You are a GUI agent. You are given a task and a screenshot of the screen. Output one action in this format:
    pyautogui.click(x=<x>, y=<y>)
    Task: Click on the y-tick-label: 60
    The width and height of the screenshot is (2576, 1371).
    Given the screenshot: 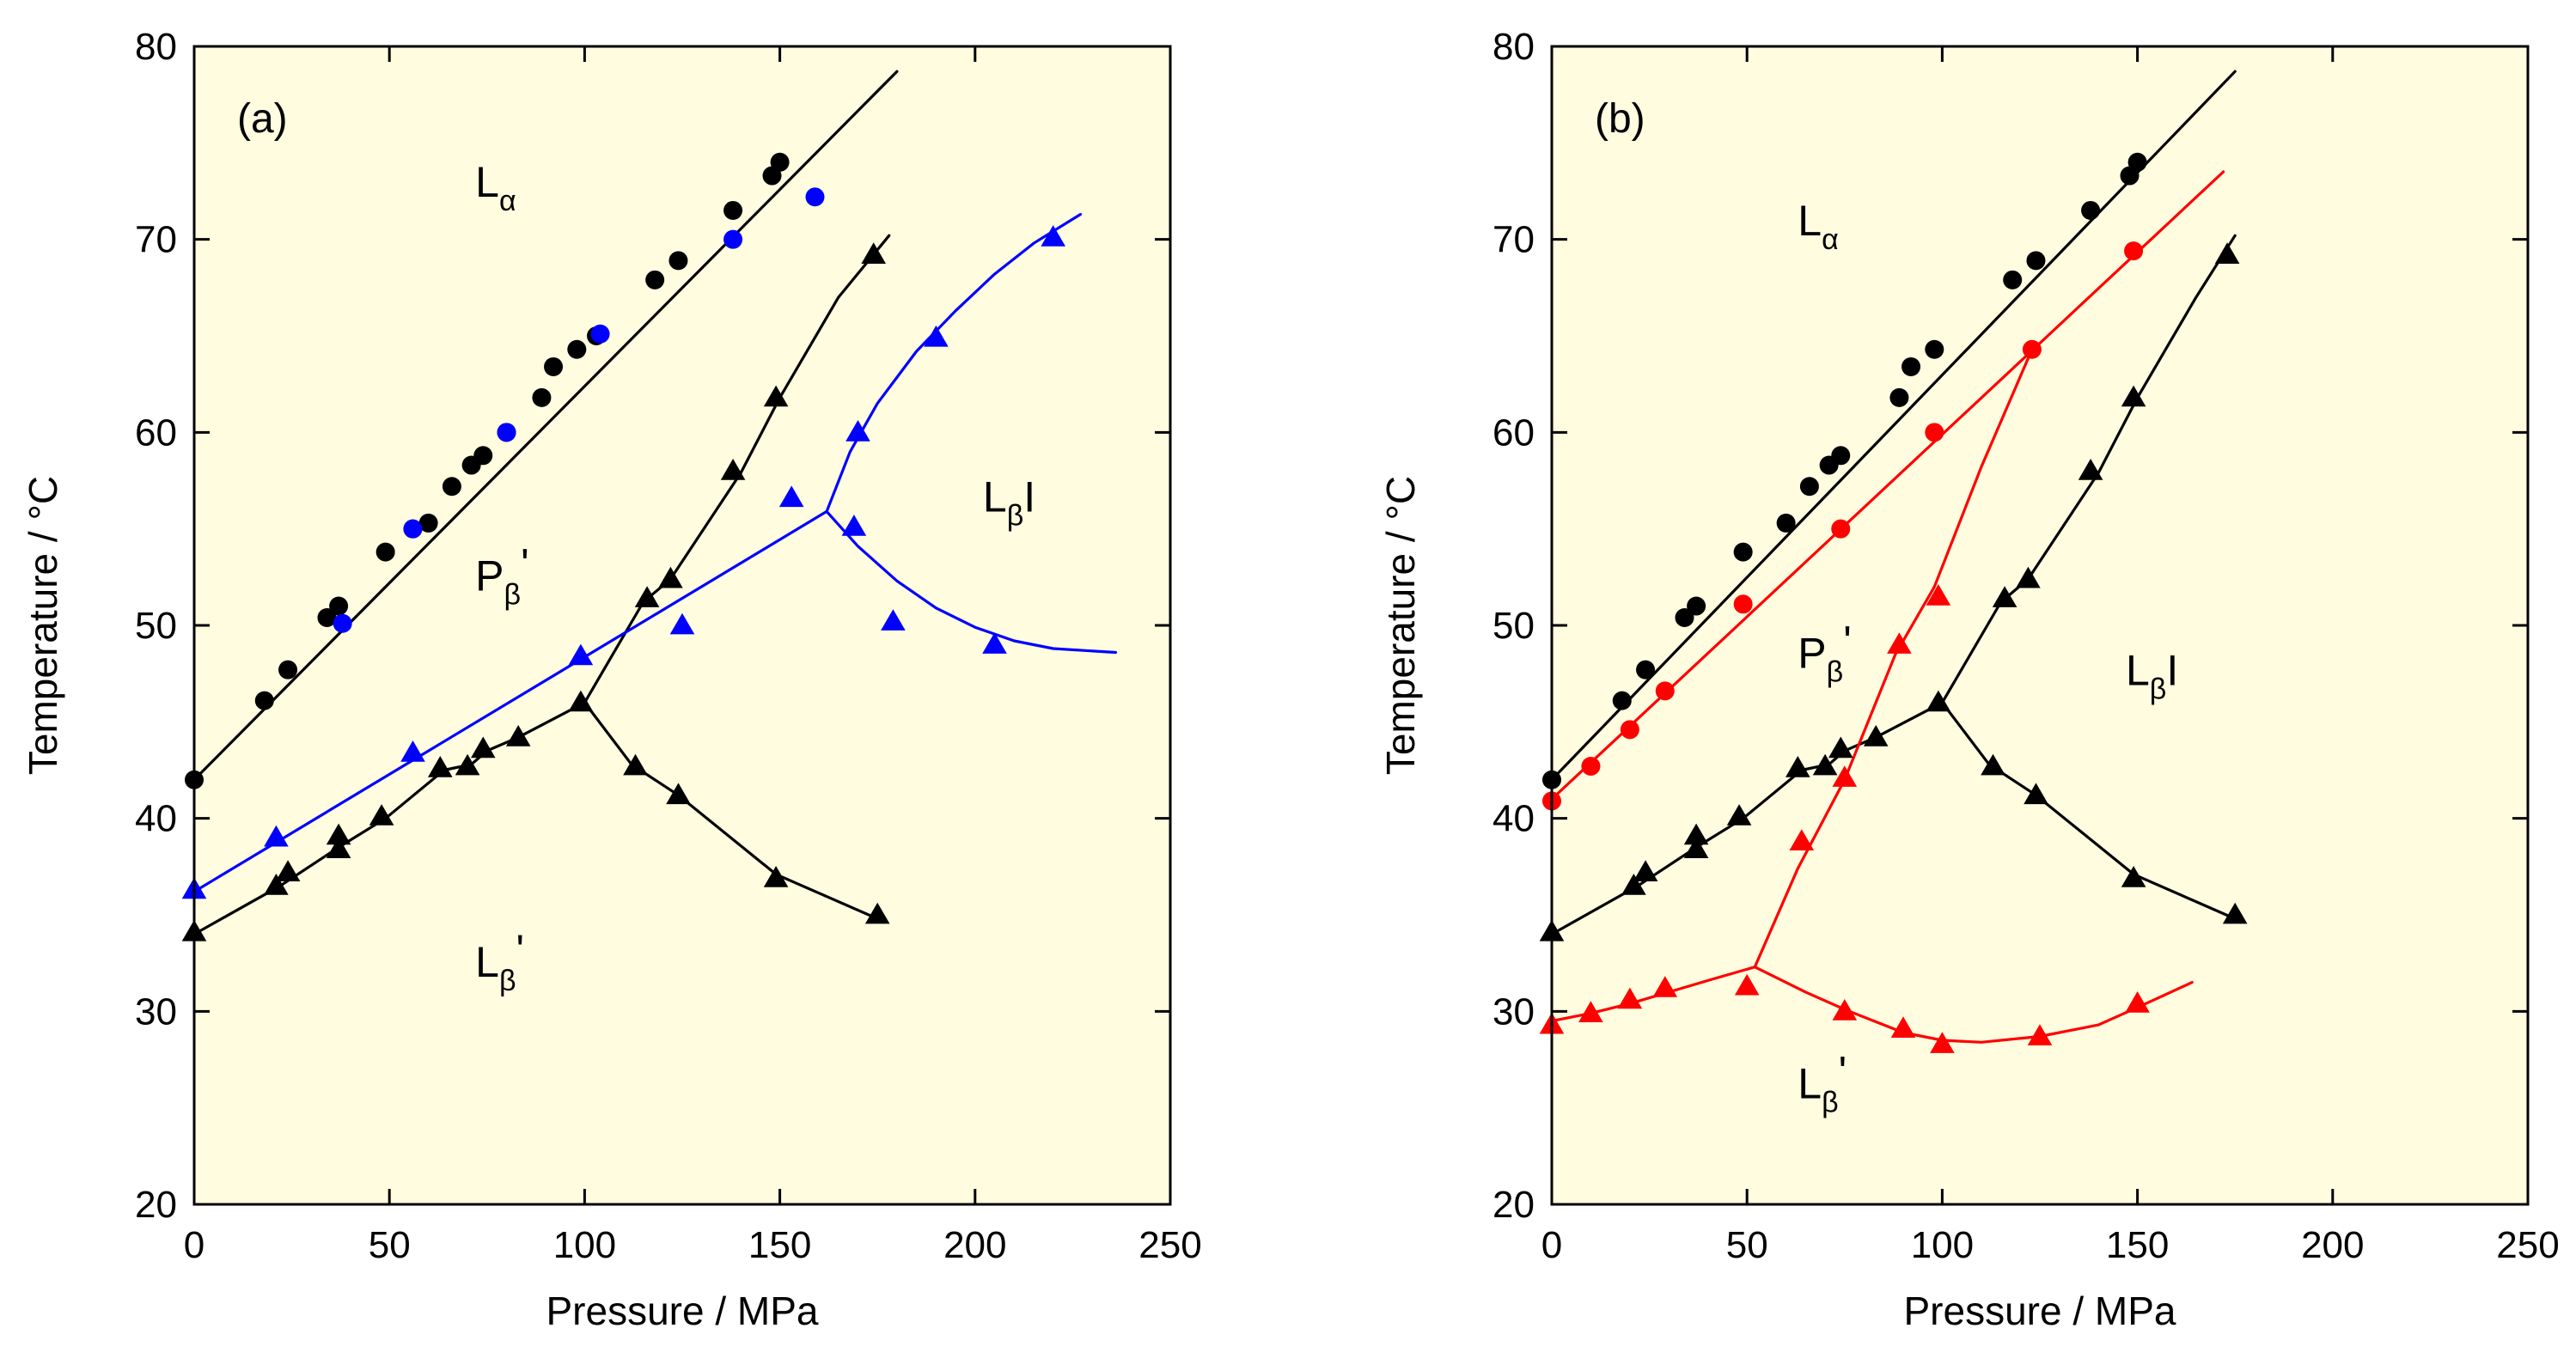 What is the action you would take?
    pyautogui.click(x=1513, y=432)
    